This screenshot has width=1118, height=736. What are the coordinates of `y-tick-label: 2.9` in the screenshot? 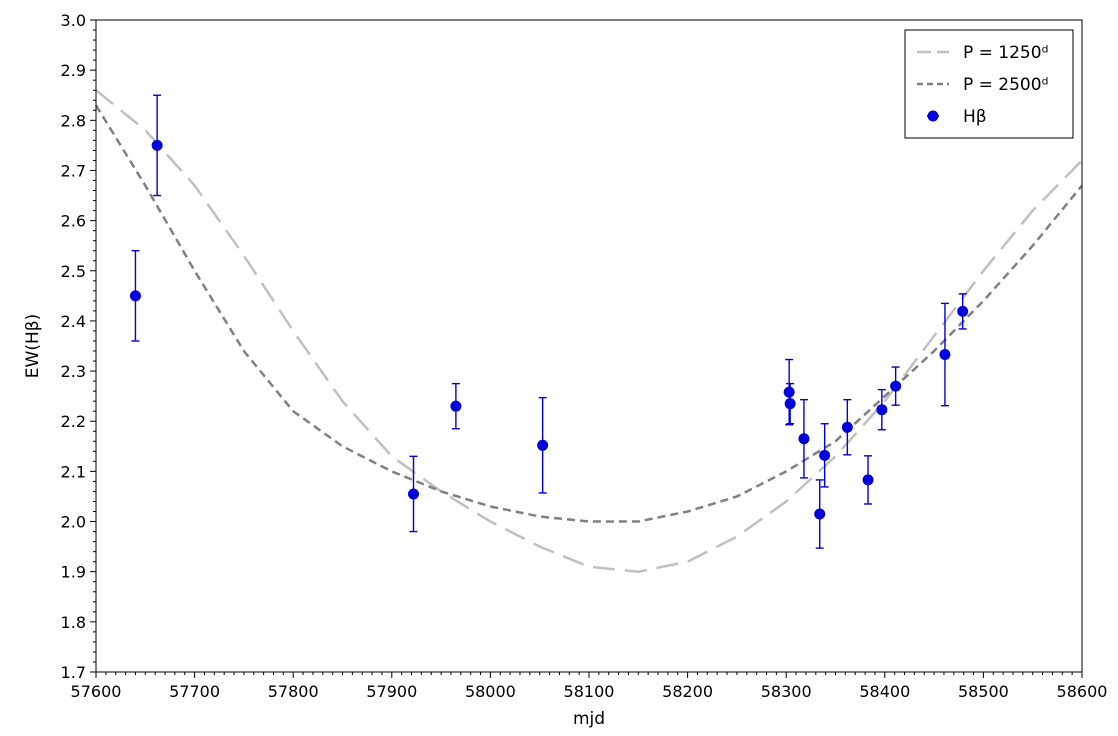 It's located at (73, 70).